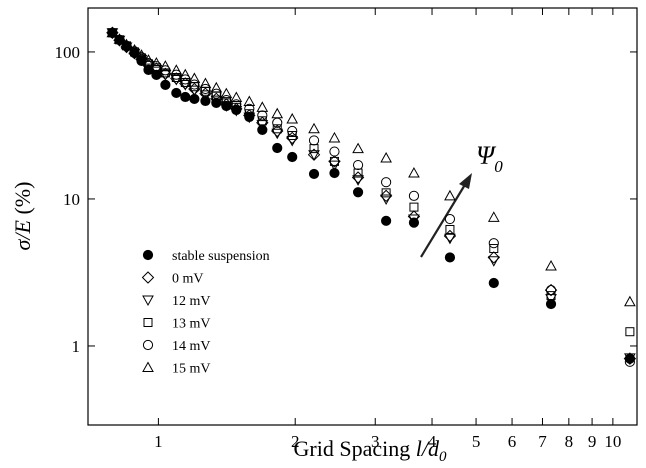 The image size is (646, 468). Describe the element at coordinates (76, 346) in the screenshot. I see `y-tick-label: 1` at that location.